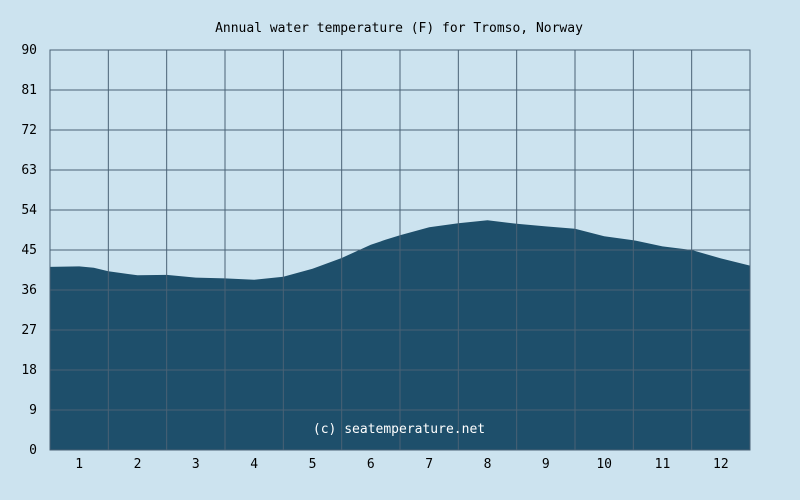 This screenshot has height=500, width=800. What do you see at coordinates (138, 464) in the screenshot?
I see `x-tick-label: 2` at bounding box center [138, 464].